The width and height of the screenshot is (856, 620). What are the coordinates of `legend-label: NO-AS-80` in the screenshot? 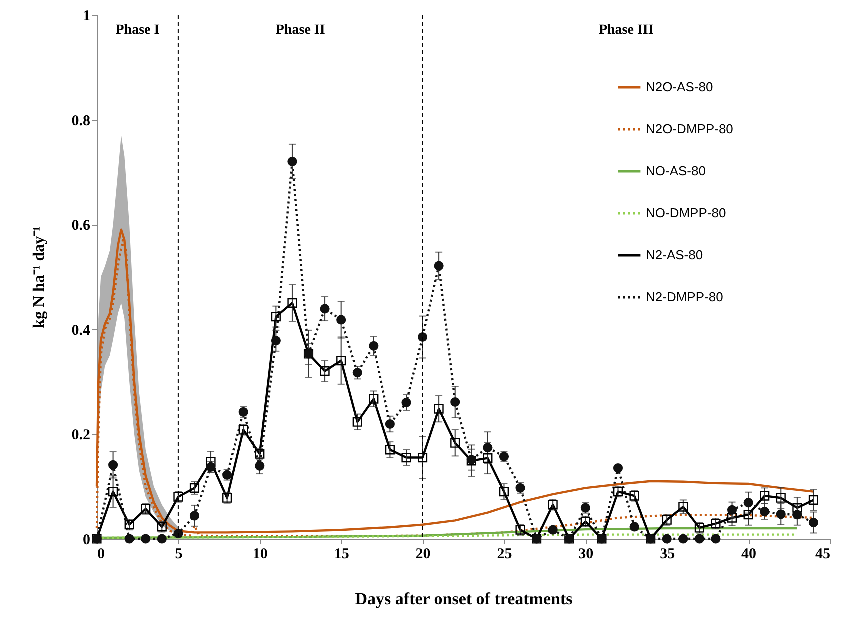 It's located at (676, 171).